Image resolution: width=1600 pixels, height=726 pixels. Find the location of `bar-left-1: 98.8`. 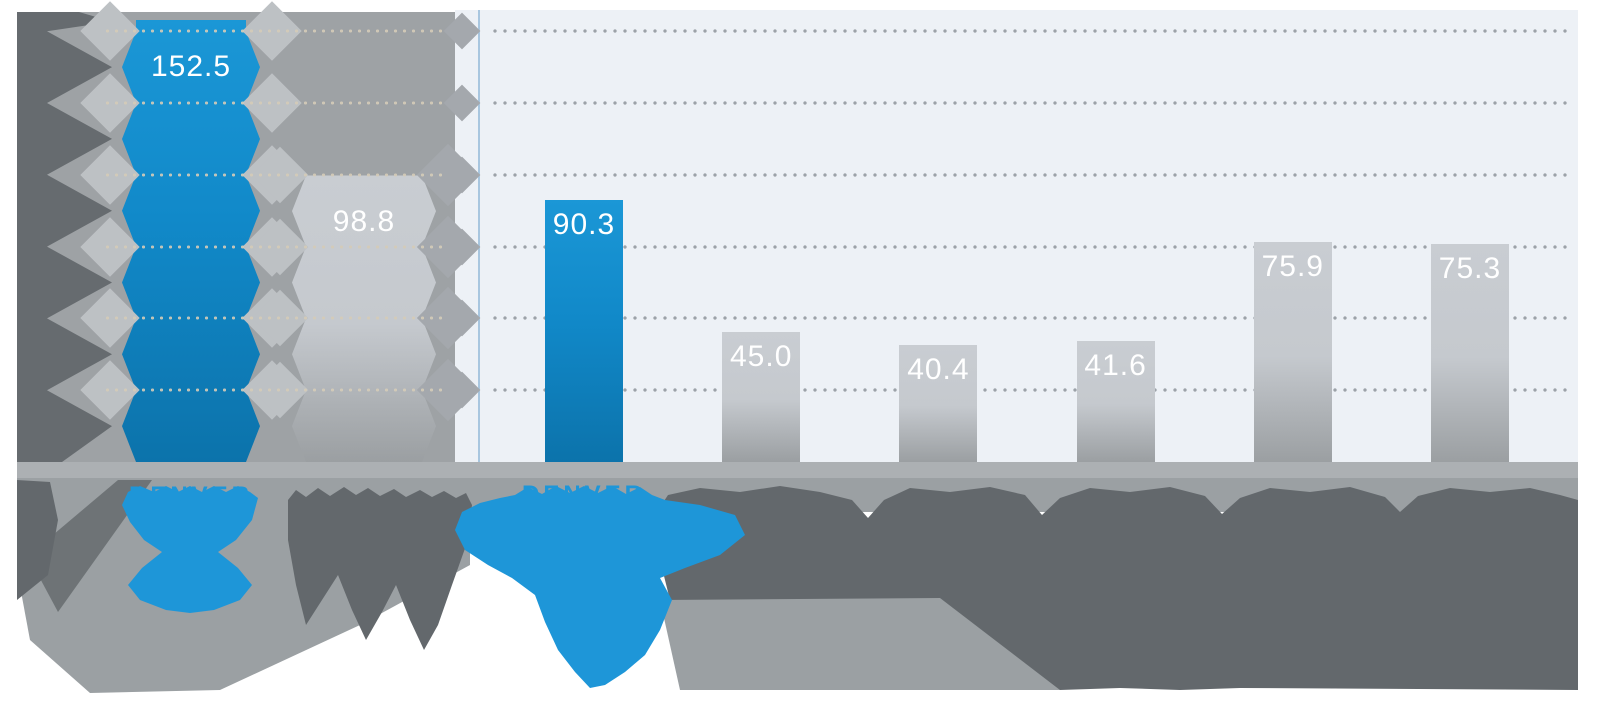

bar-left-1: 98.8 is located at coordinates (364, 318).